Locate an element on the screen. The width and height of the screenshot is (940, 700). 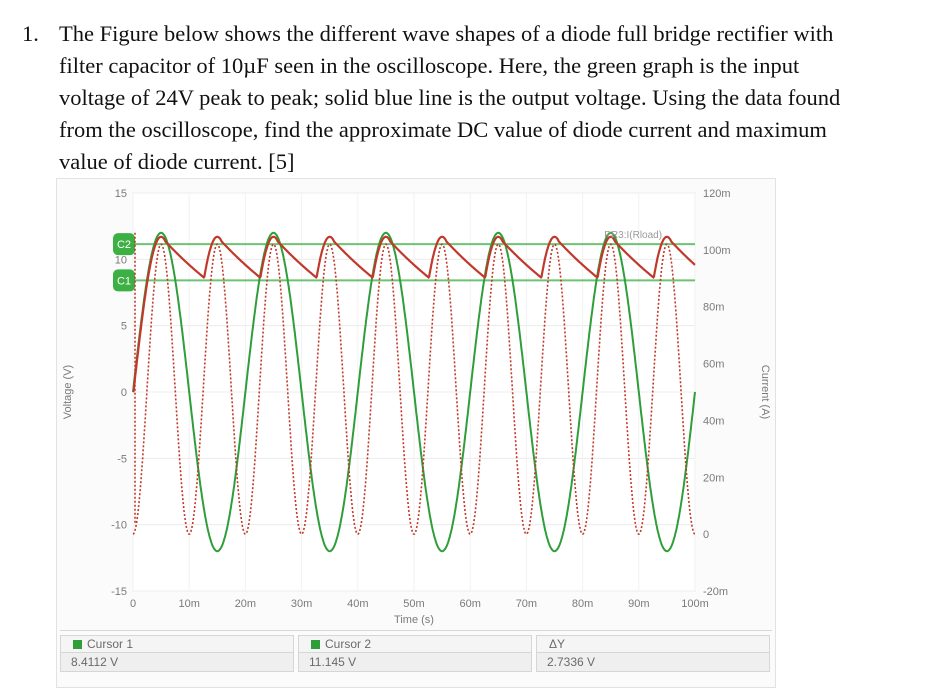
cursor1-box: Cursor 1 8.4112 V is located at coordinates (177, 655).